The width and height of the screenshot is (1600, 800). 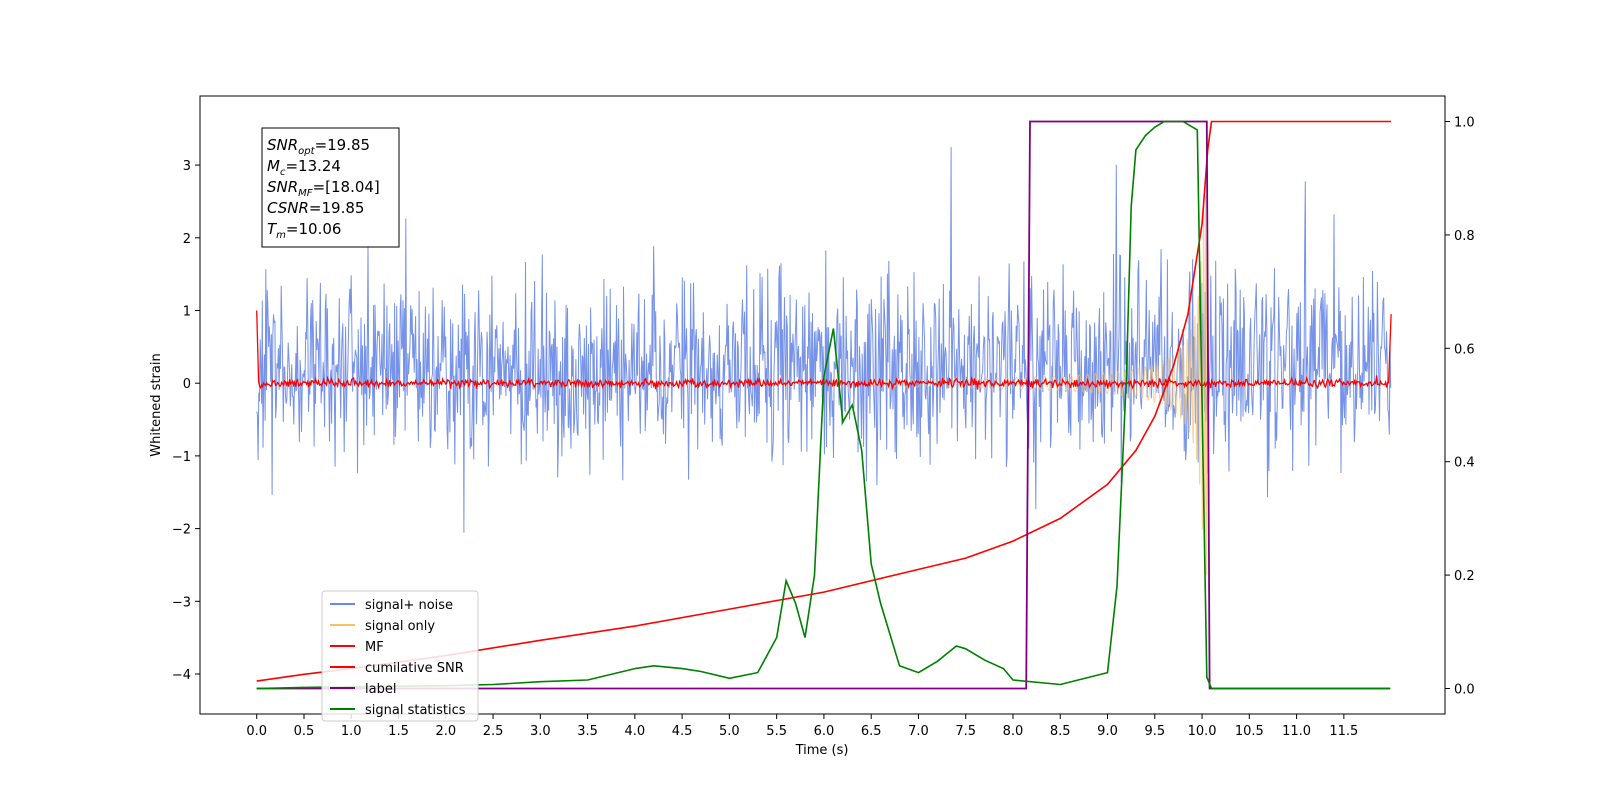 I want to click on y-tick-label: −2, so click(x=181, y=530).